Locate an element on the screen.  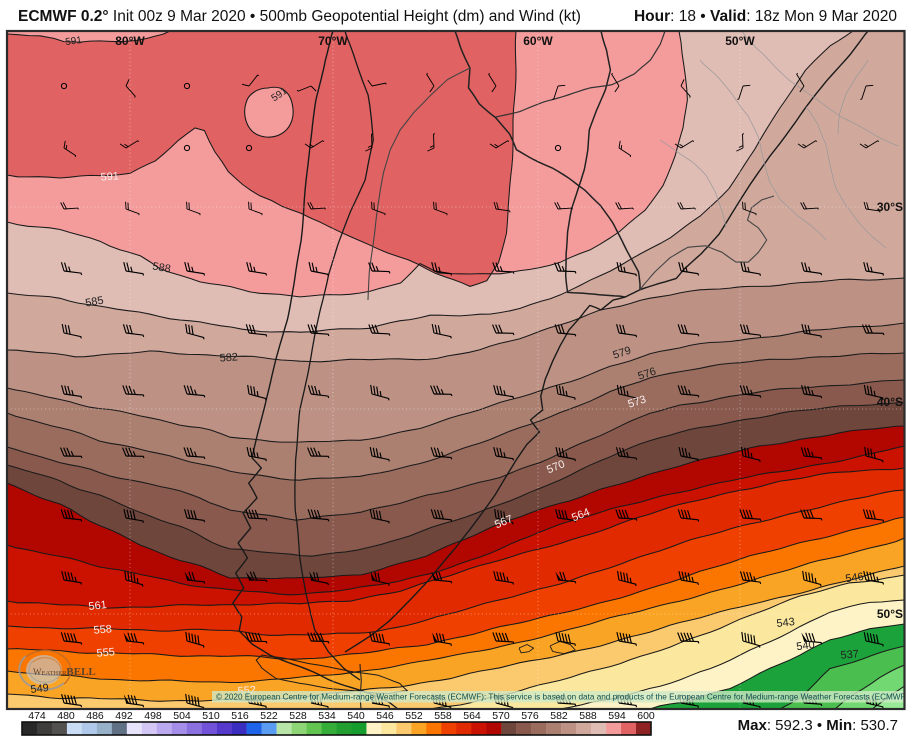
svg-text: 549 is located at coordinates (40, 689).